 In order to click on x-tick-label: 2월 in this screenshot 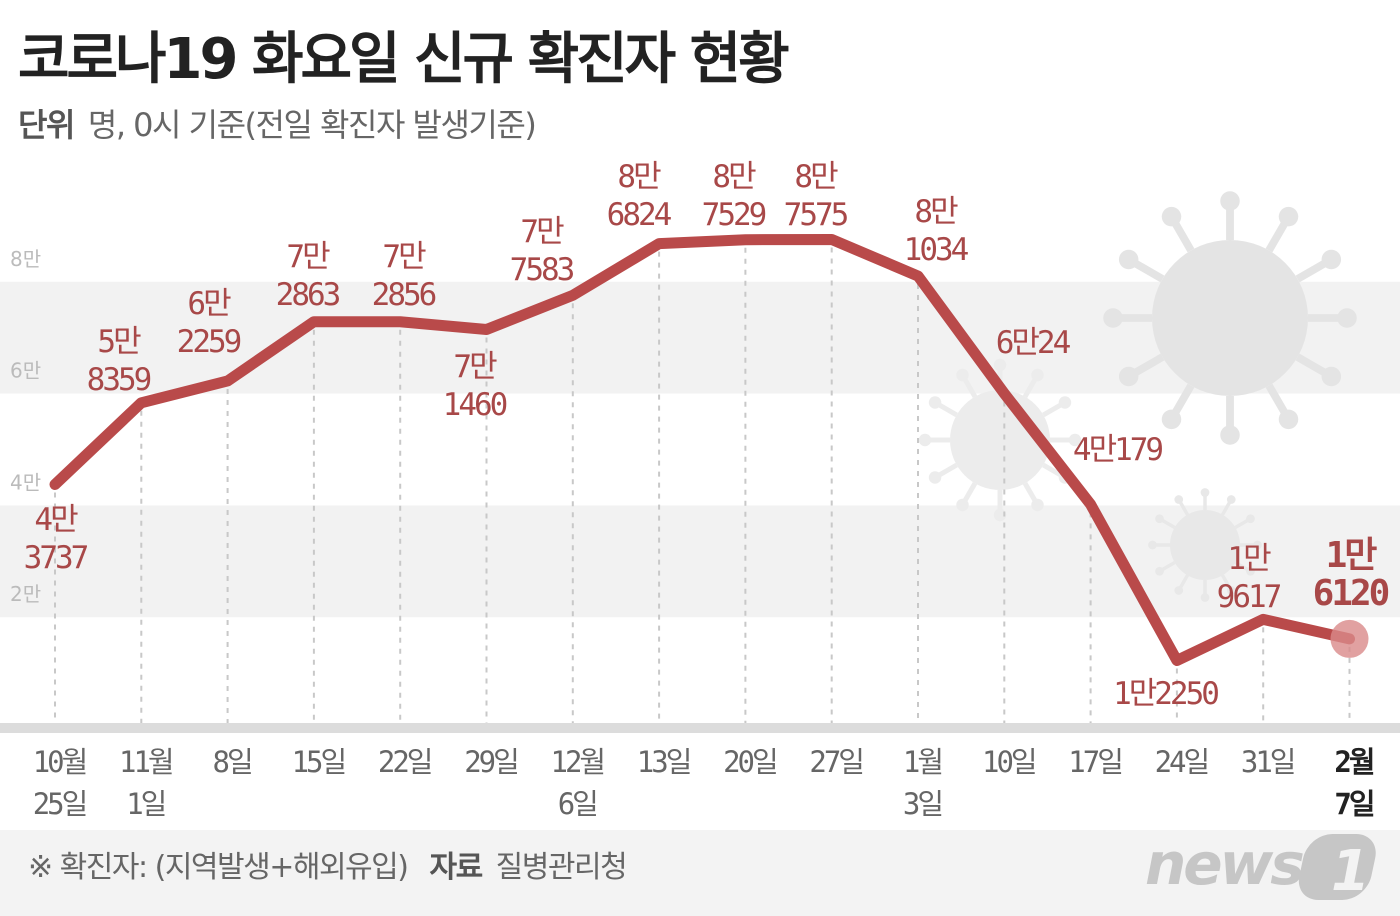, I will do `click(1353, 762)`.